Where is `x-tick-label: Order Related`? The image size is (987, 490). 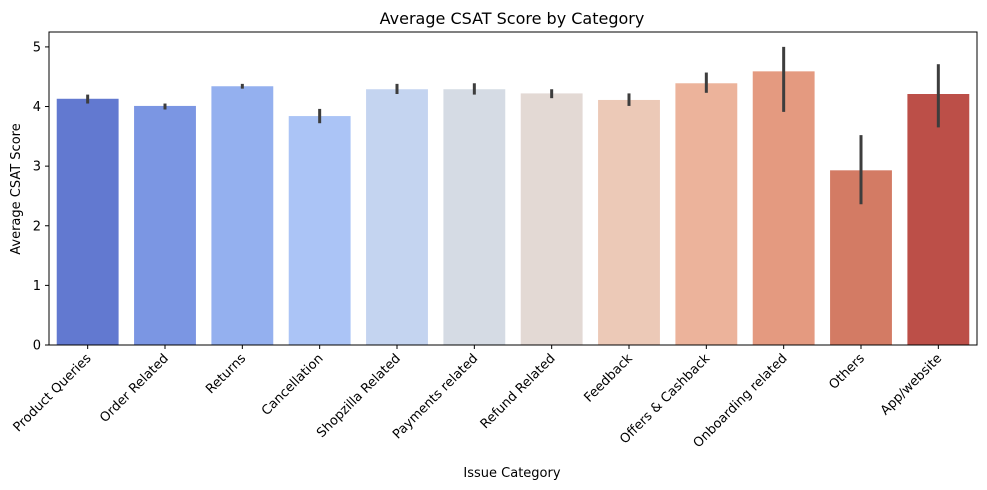
x-tick-label: Order Related is located at coordinates (134, 388).